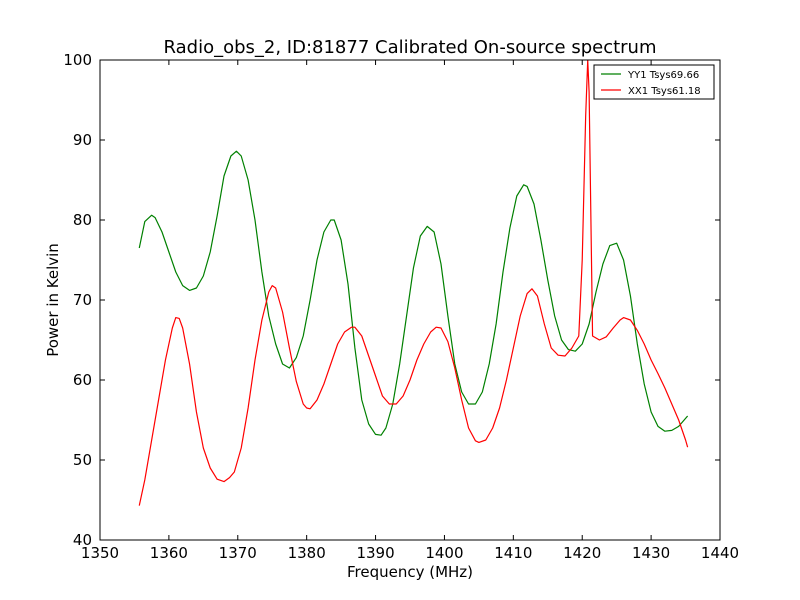  Describe the element at coordinates (410, 572) in the screenshot. I see `x-axis-label: Frequency (MHz)` at that location.